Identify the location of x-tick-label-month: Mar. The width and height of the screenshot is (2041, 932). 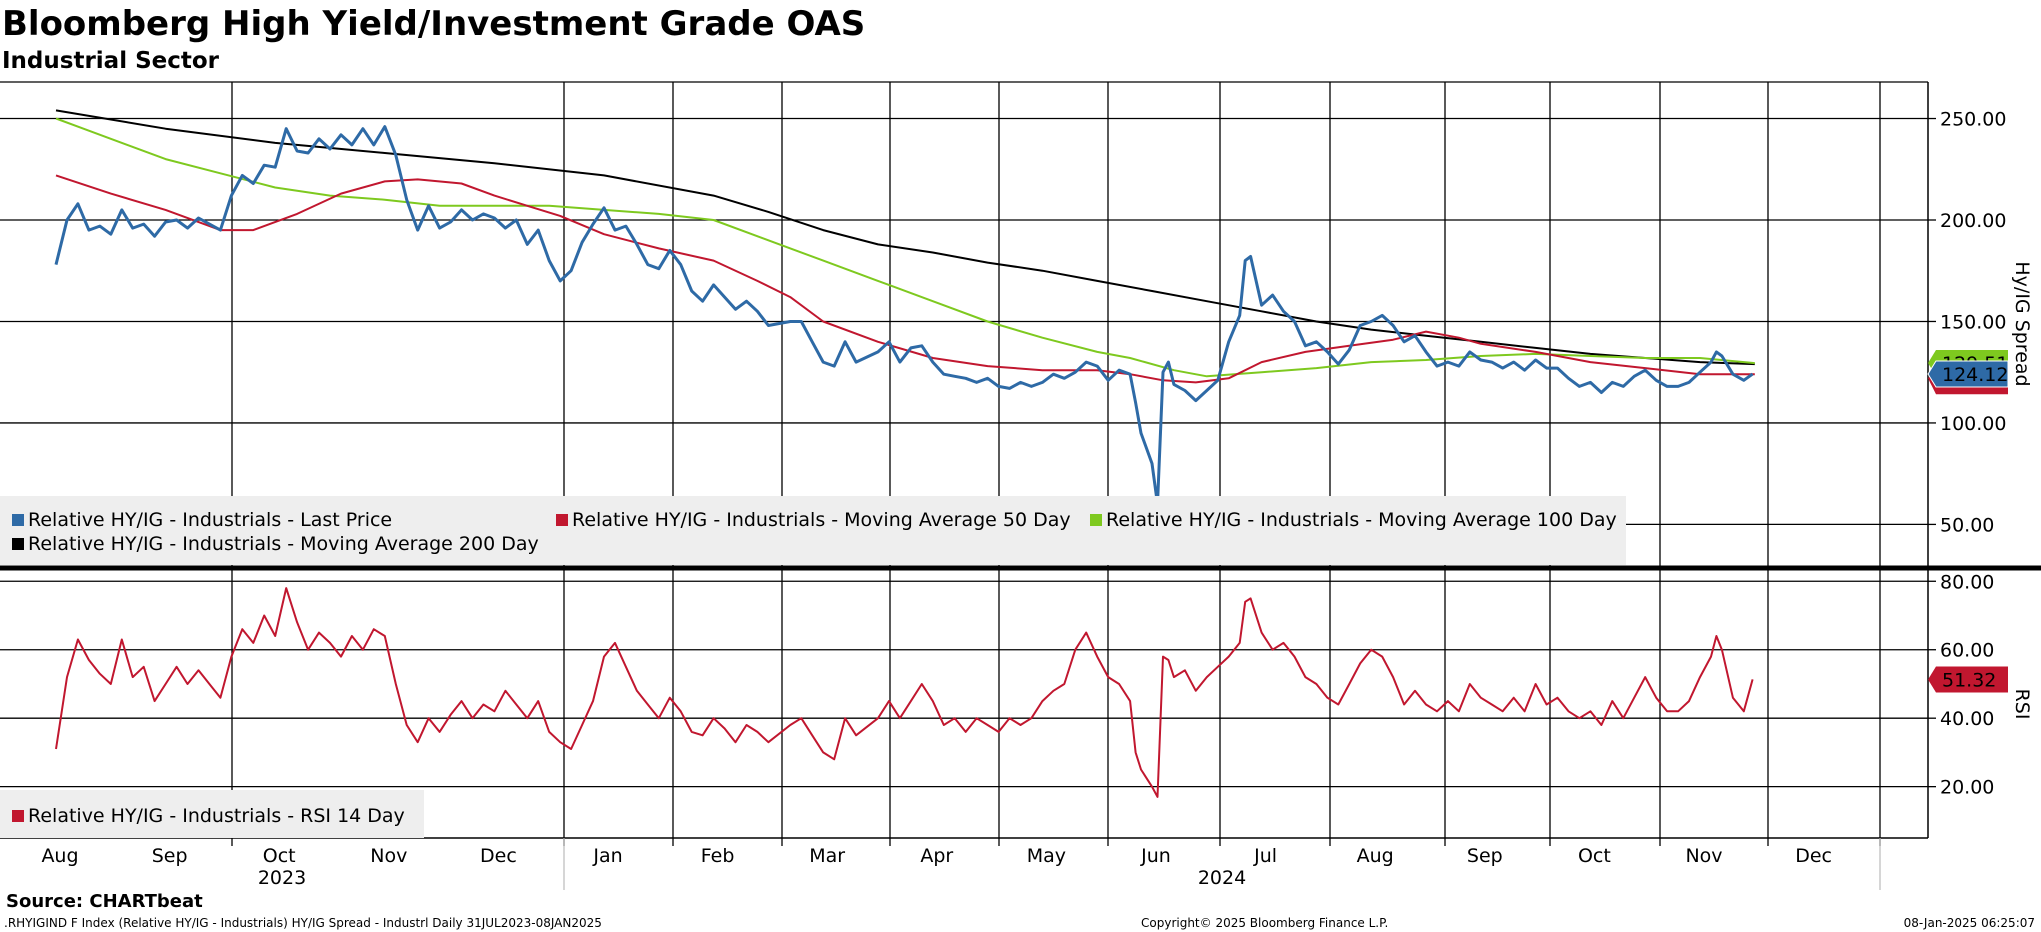
(827, 856).